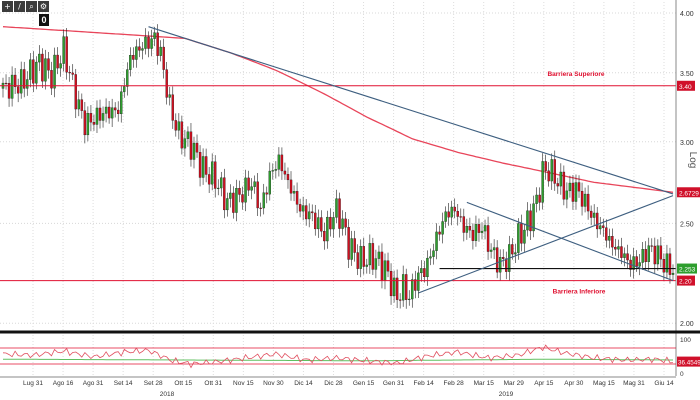 The width and height of the screenshot is (700, 400). I want to click on rsi-panel: 100 0 36.4549, so click(350, 354).